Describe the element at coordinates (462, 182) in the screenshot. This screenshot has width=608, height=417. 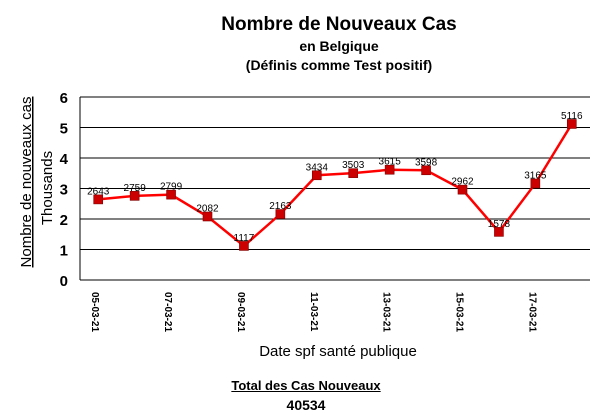
I see `data-label: 2962` at that location.